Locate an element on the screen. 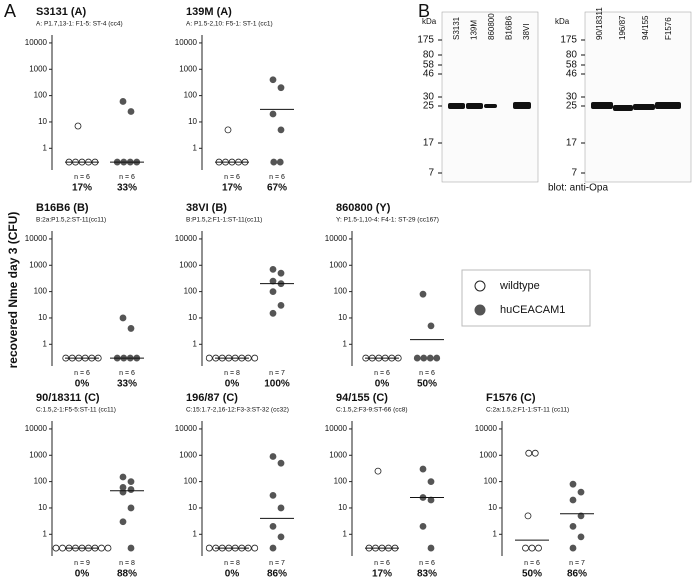  percent-label: 50% is located at coordinates (532, 574).